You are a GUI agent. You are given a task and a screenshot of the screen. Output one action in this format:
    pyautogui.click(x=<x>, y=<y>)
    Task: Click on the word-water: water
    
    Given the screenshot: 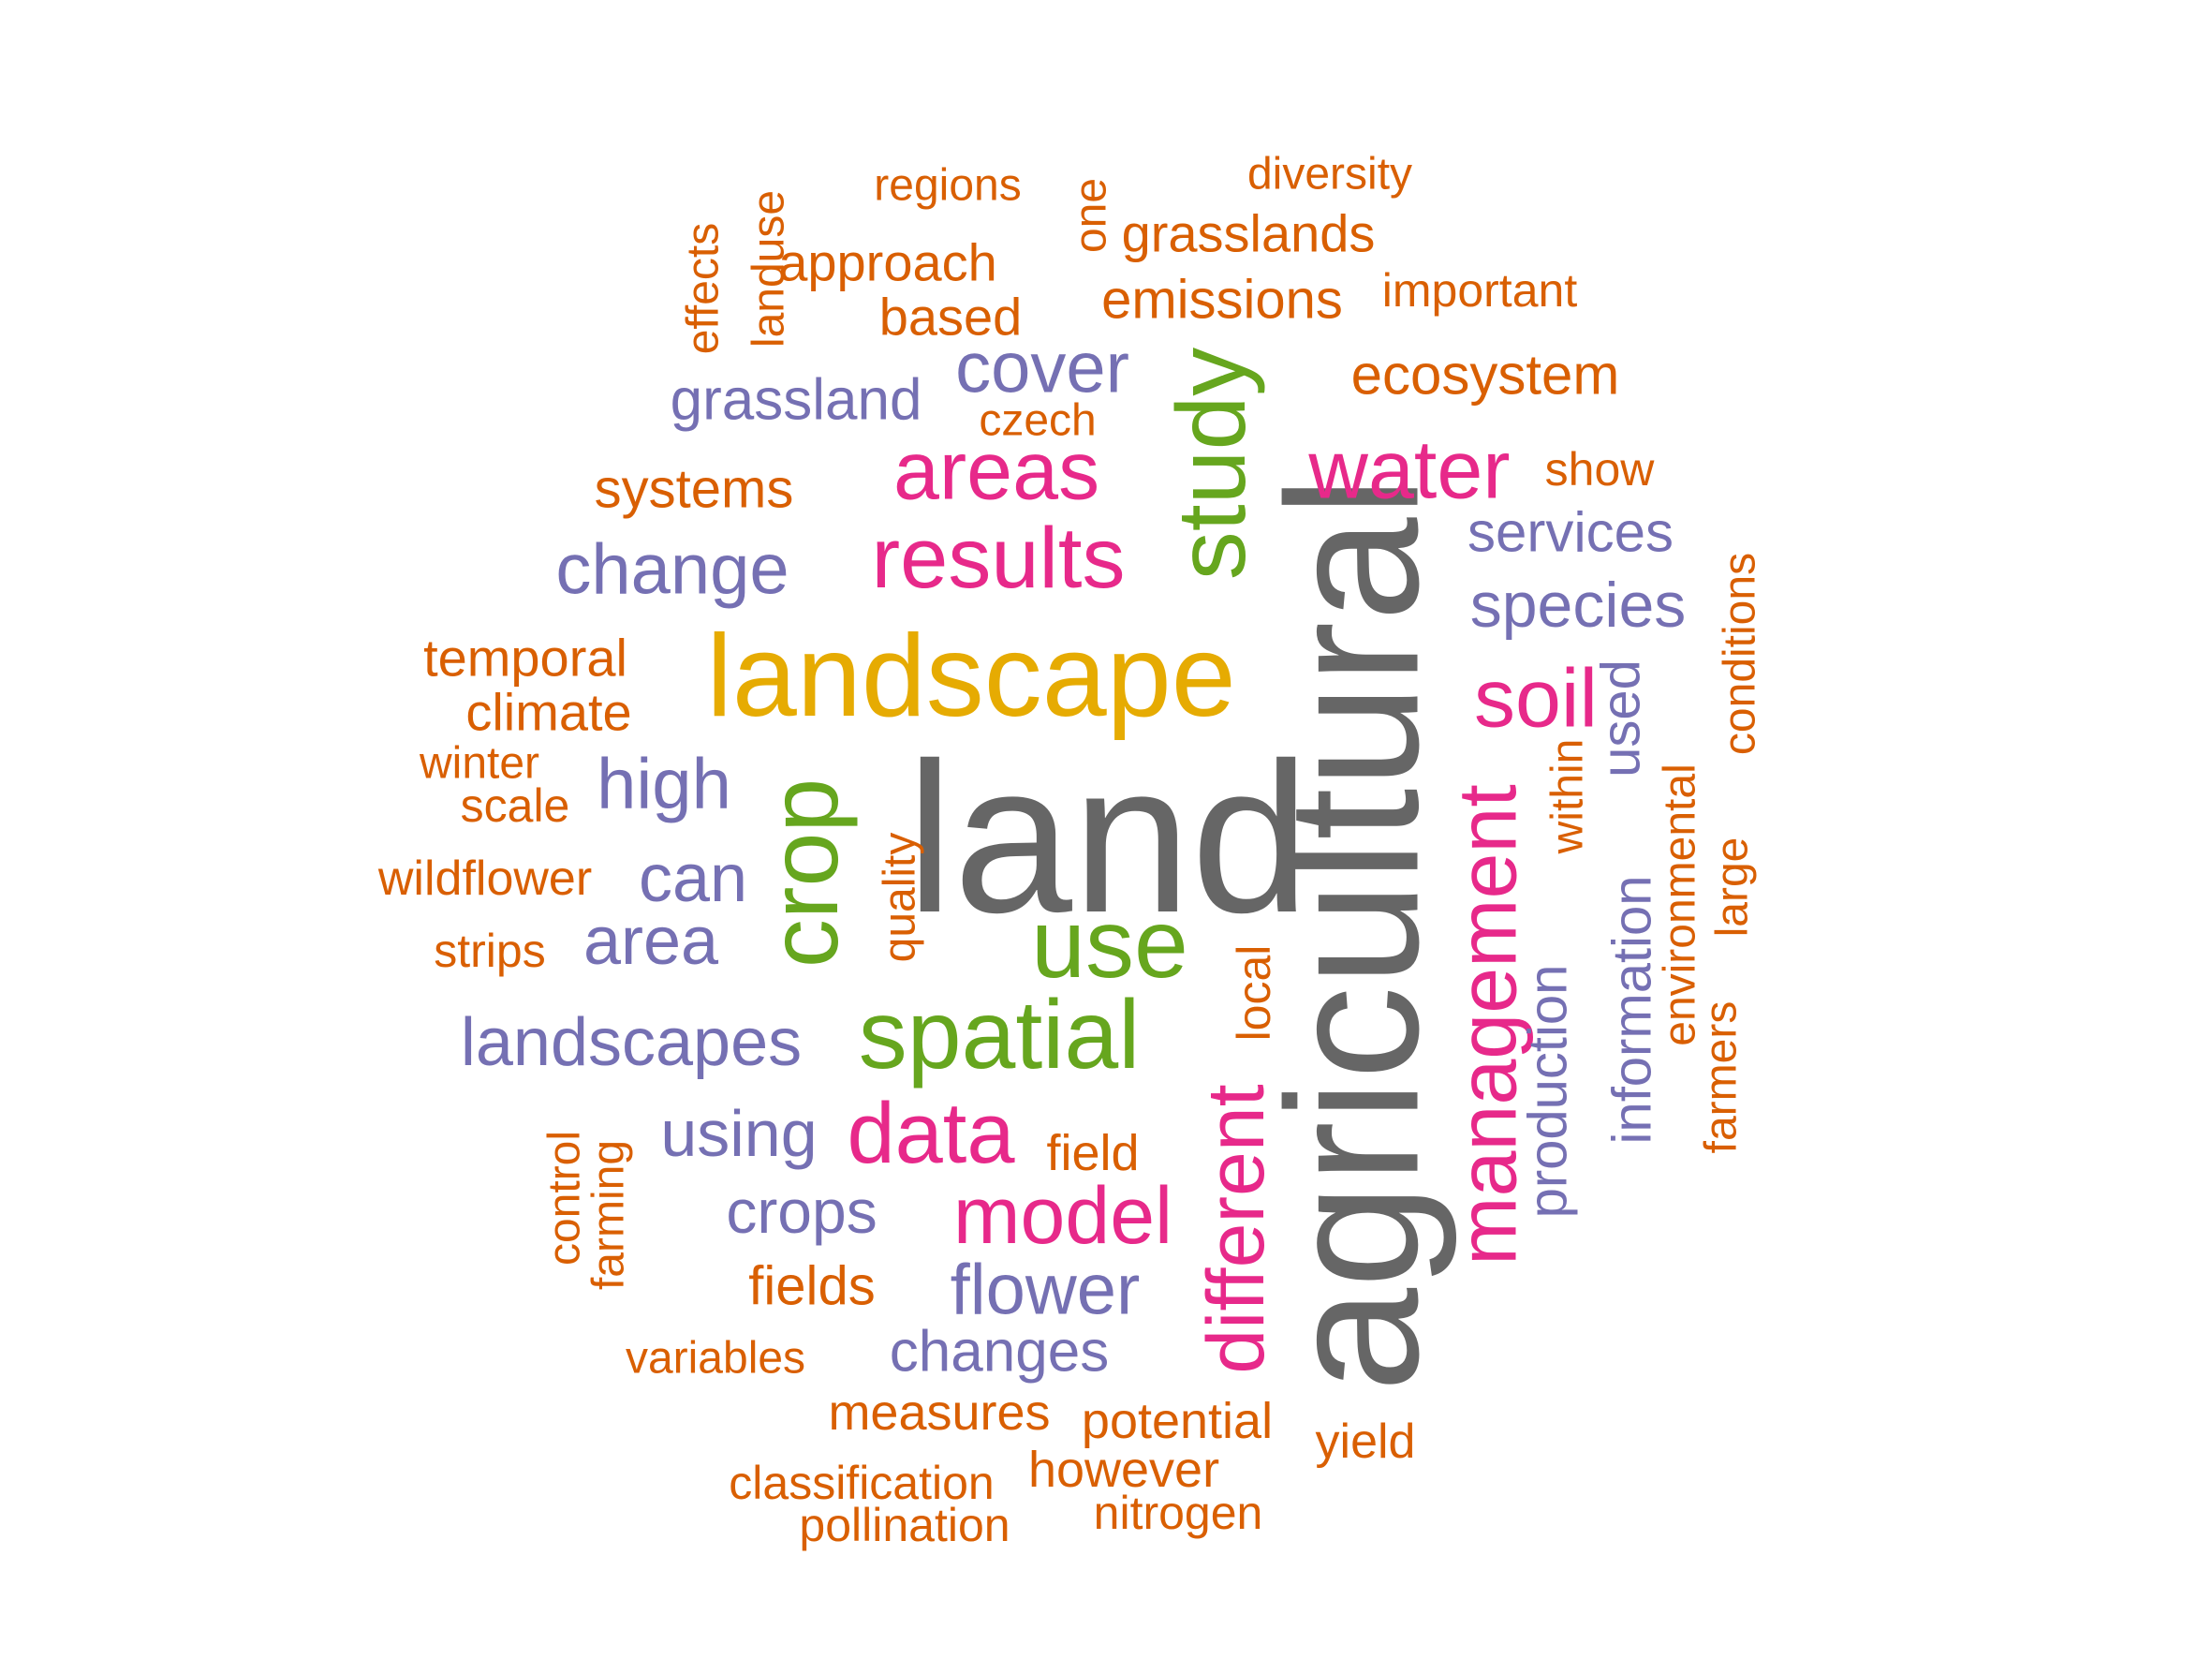 What is the action you would take?
    pyautogui.click(x=1409, y=470)
    